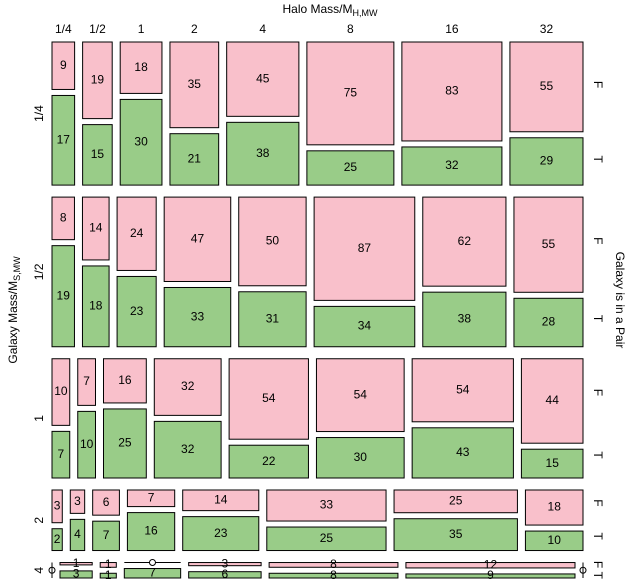  Describe the element at coordinates (188, 449) in the screenshot. I see `cell-label: 32` at that location.